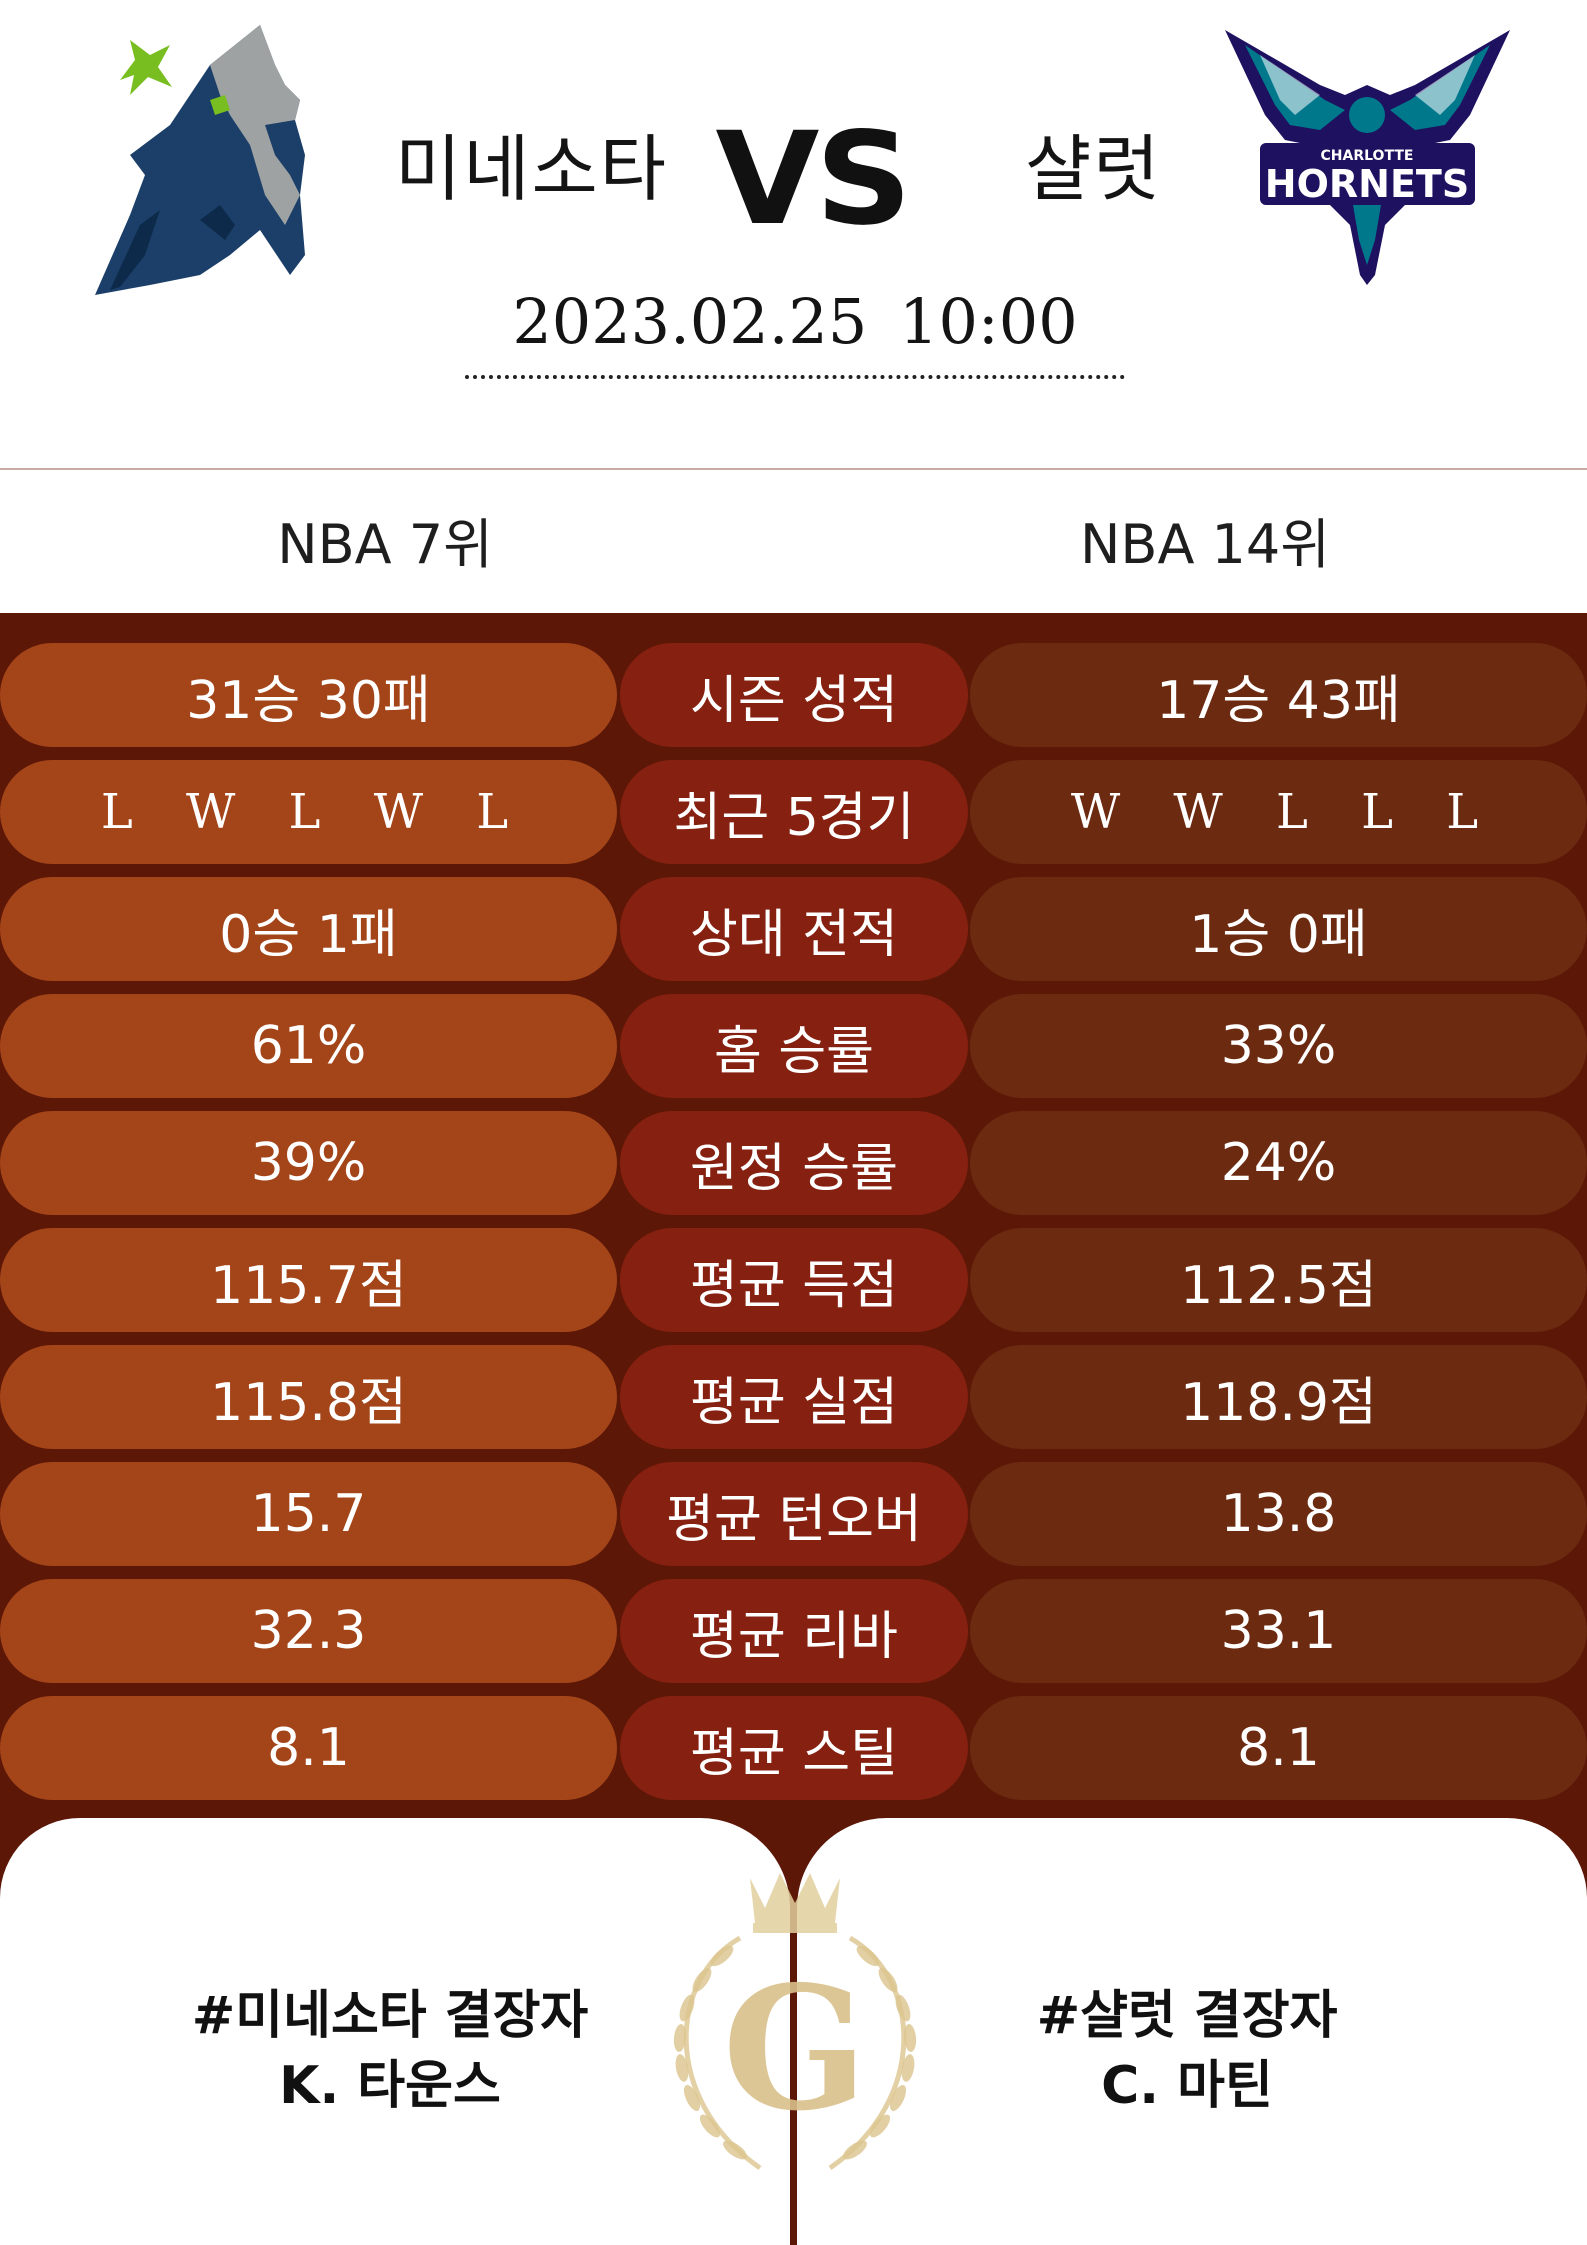 The height and width of the screenshot is (2245, 1587). What do you see at coordinates (1278, 1748) in the screenshot?
I see `away-stat-value: 8.1` at bounding box center [1278, 1748].